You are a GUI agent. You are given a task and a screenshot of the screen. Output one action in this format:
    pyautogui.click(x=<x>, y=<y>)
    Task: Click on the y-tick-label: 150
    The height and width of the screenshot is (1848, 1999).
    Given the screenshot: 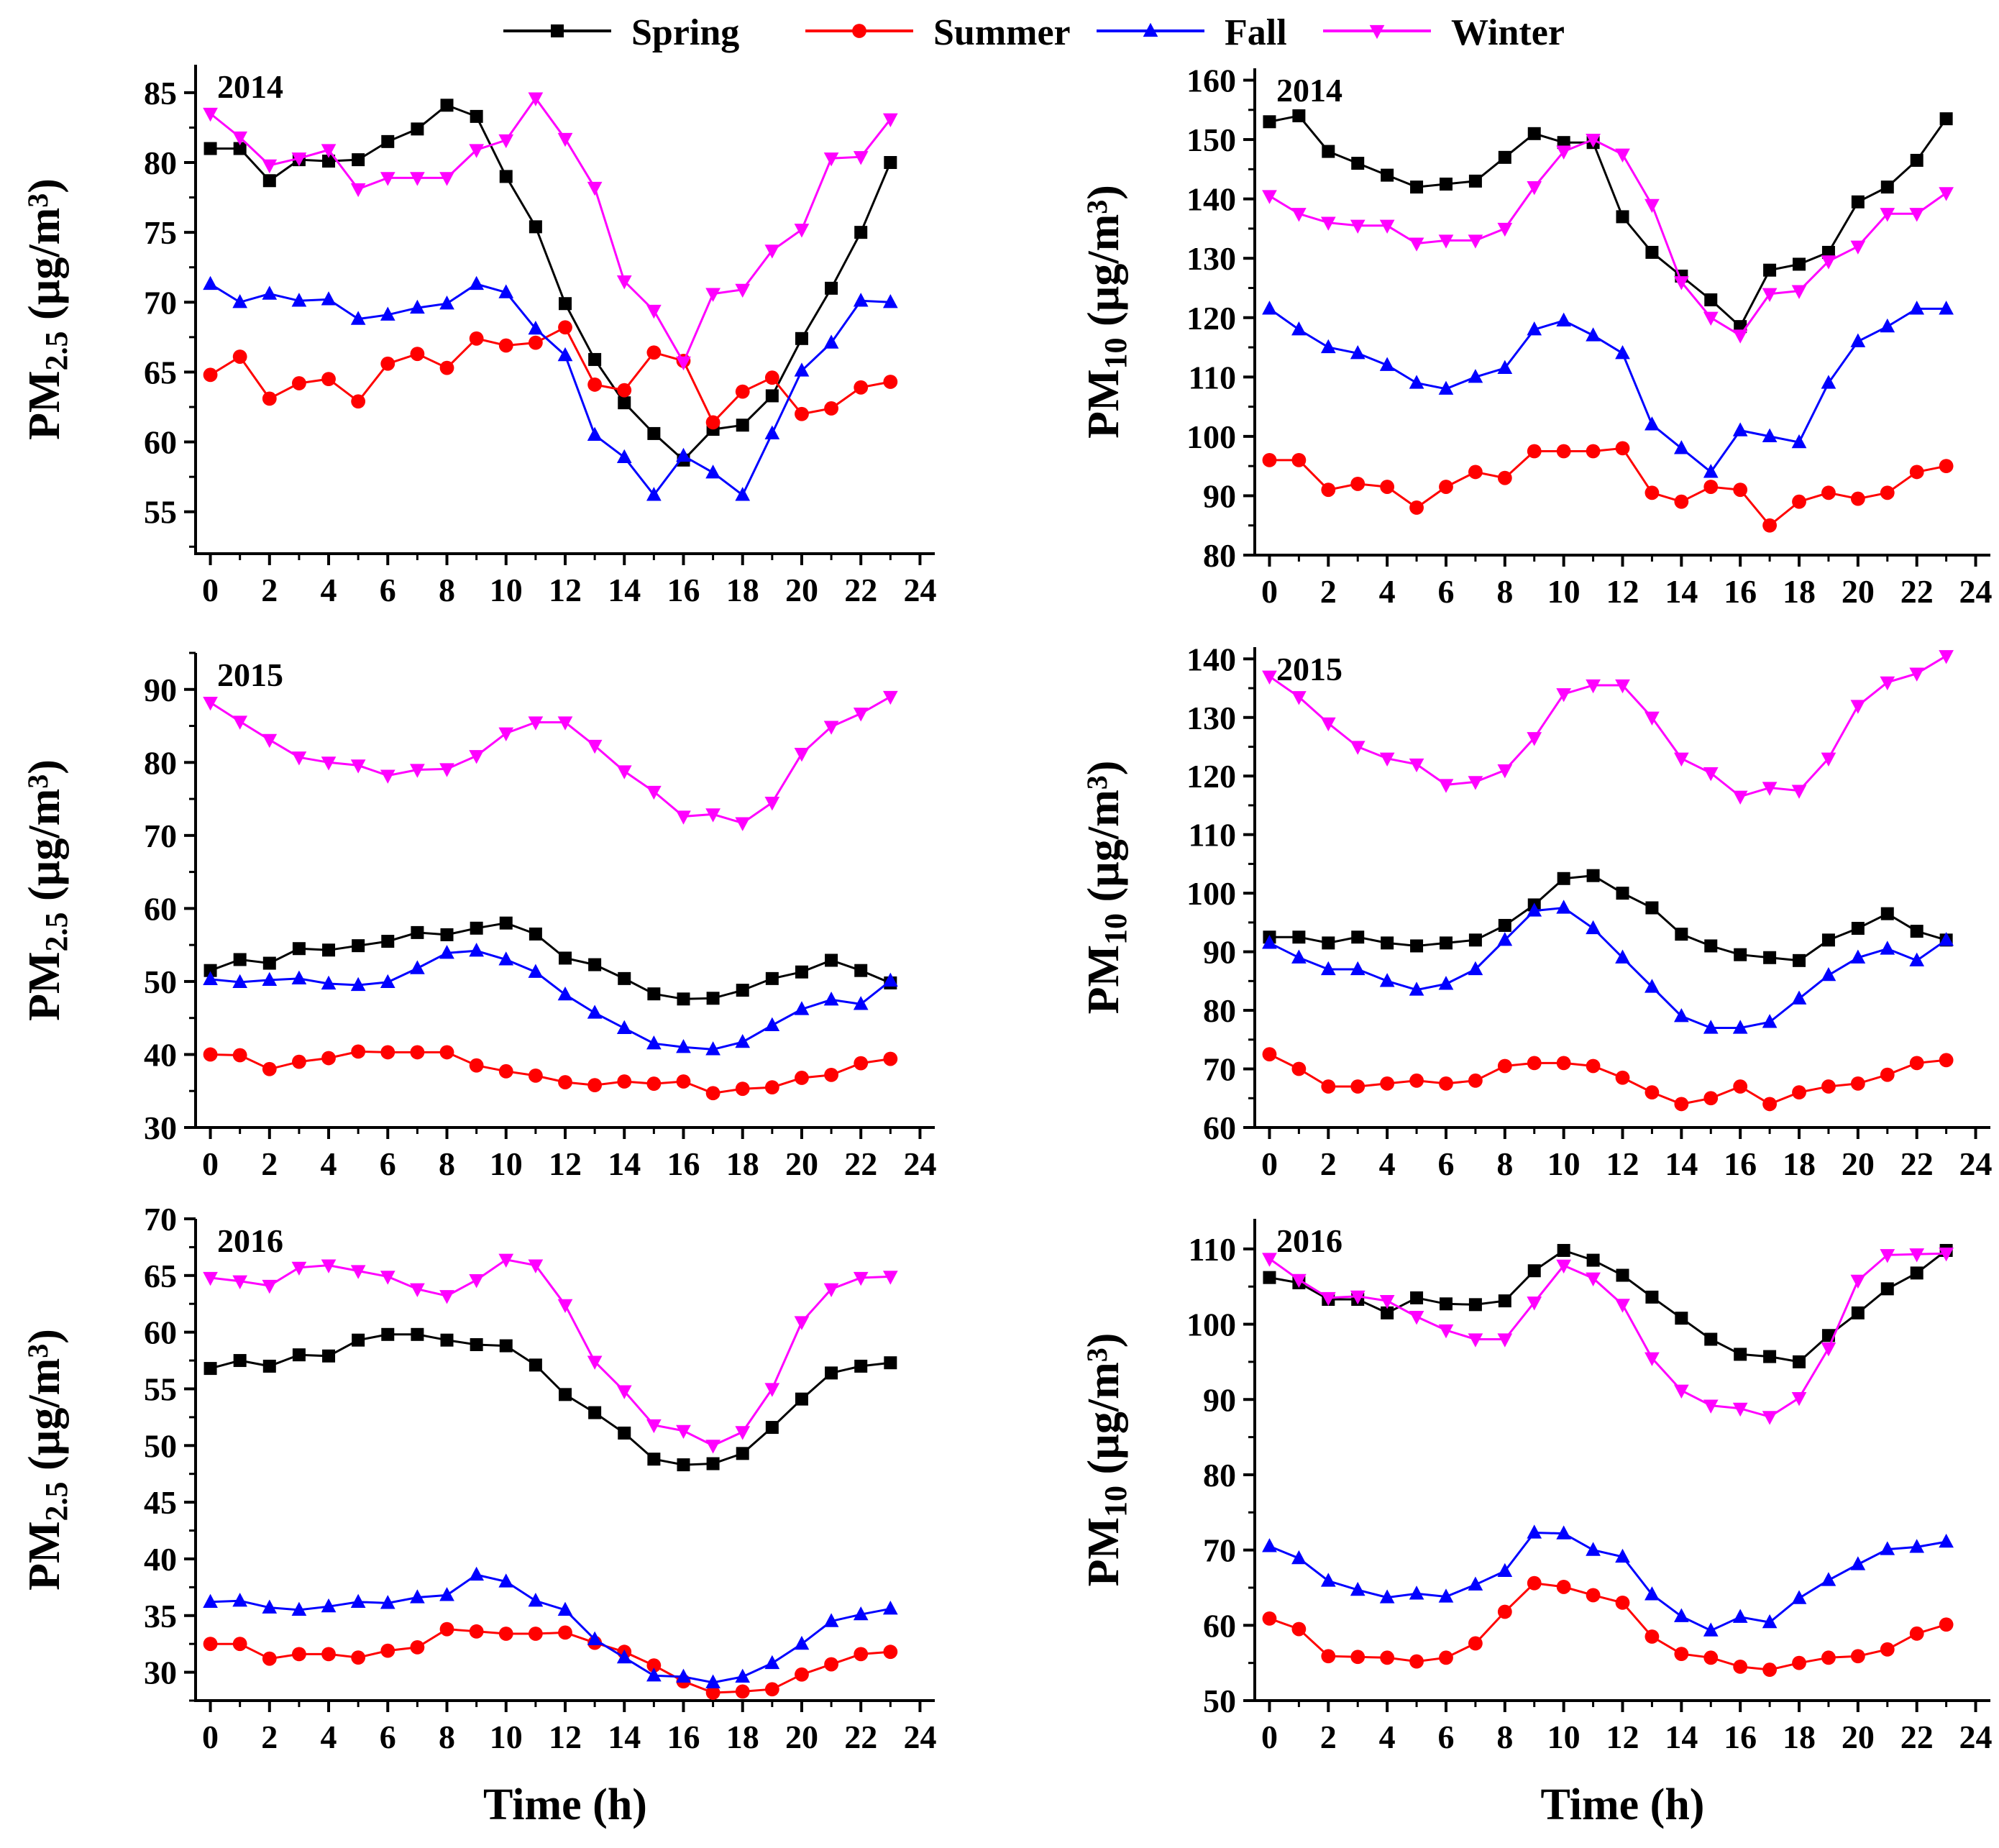 What is the action you would take?
    pyautogui.click(x=1211, y=140)
    